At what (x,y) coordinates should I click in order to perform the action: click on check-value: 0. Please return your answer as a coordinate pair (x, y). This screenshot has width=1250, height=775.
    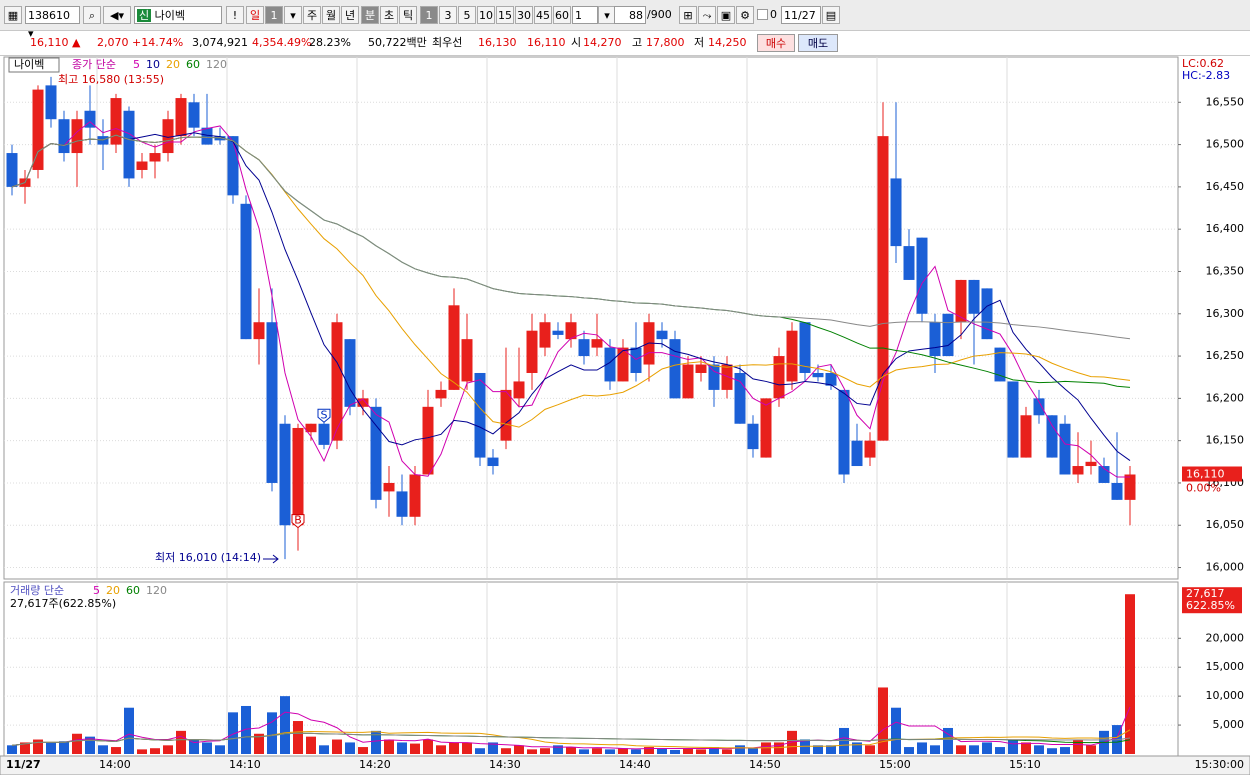
    Looking at the image, I should click on (773, 14).